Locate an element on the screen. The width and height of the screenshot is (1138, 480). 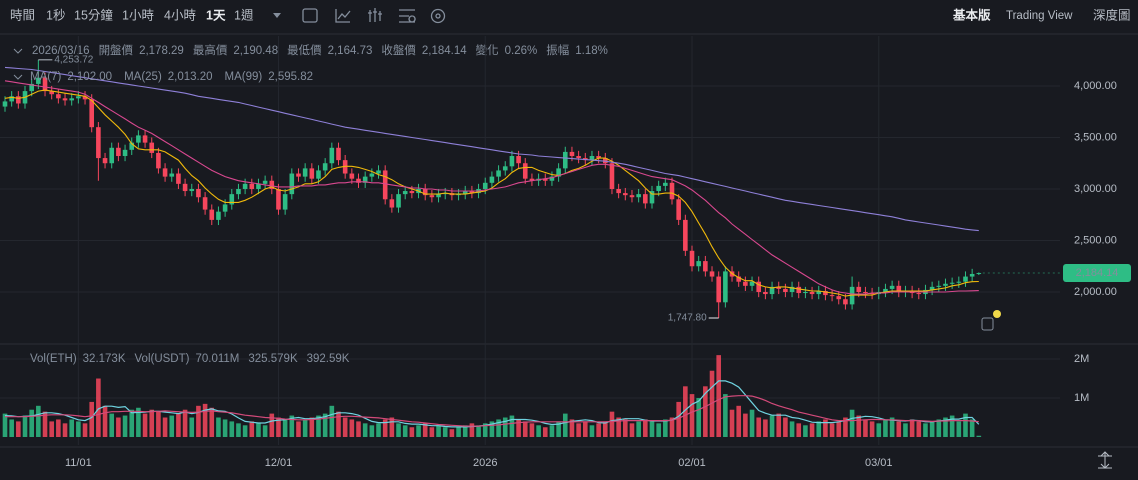
indicator-icon is located at coordinates (375, 15).